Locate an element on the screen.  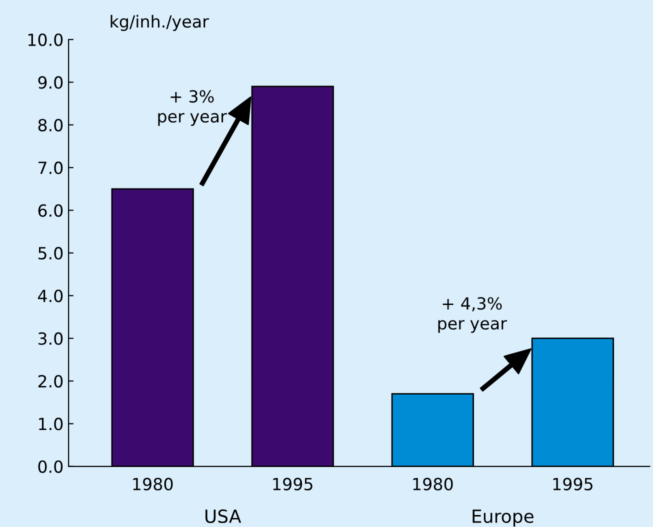
annotation: + 4,3% per year is located at coordinates (472, 315).